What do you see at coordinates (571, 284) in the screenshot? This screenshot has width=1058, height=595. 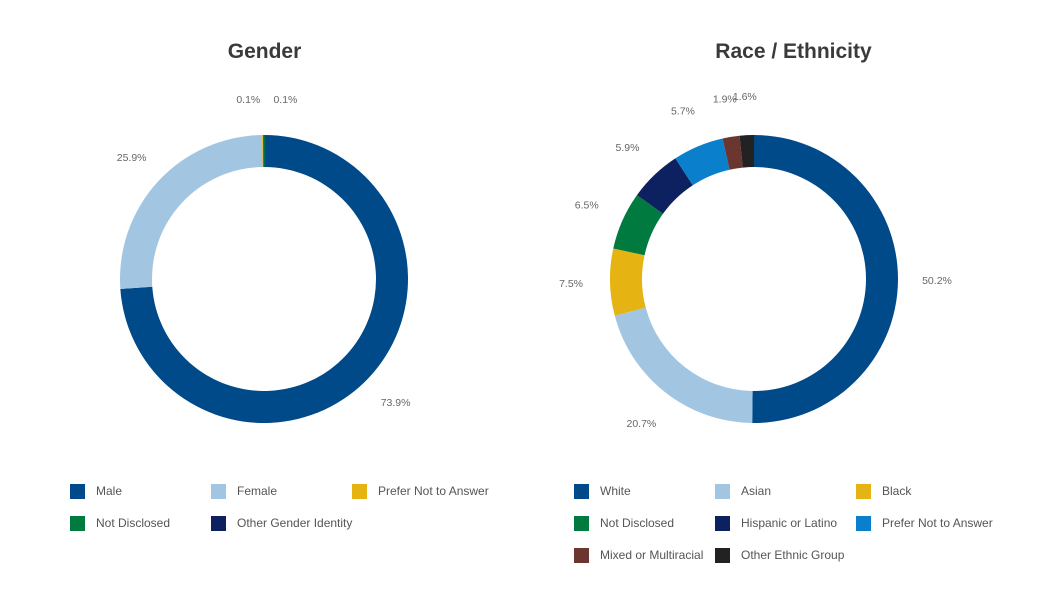 I see `slice-label-black: 7.5%` at bounding box center [571, 284].